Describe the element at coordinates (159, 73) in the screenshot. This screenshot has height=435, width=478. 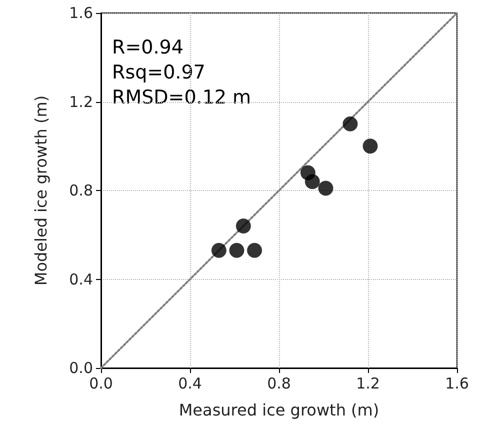
I see `annotation: Rsq=0.97` at that location.